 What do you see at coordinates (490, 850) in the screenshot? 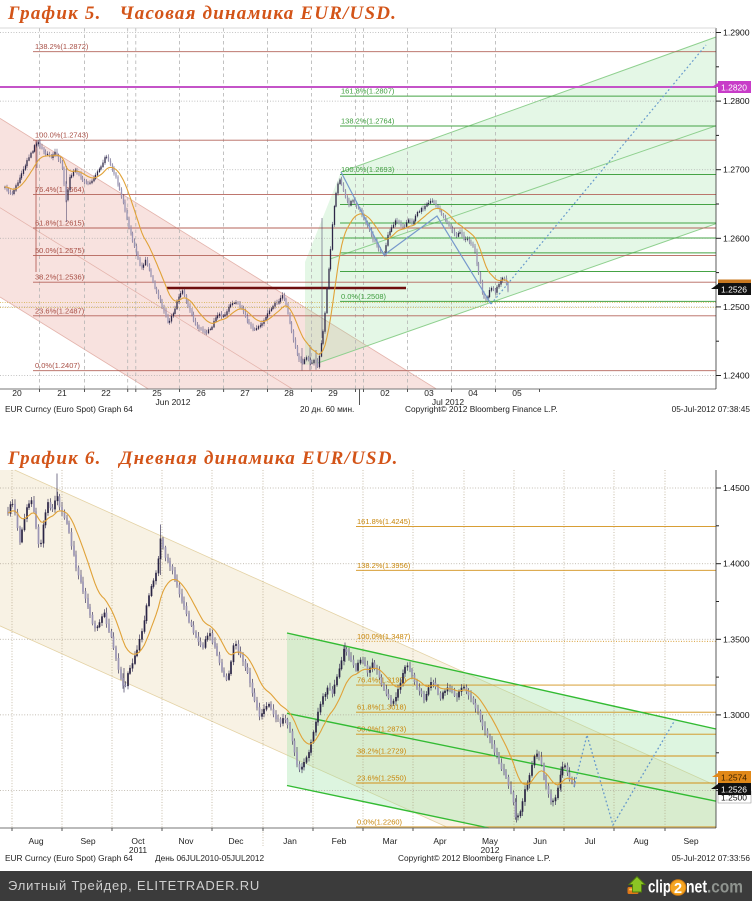
I see `svg-text: 2012` at bounding box center [490, 850].